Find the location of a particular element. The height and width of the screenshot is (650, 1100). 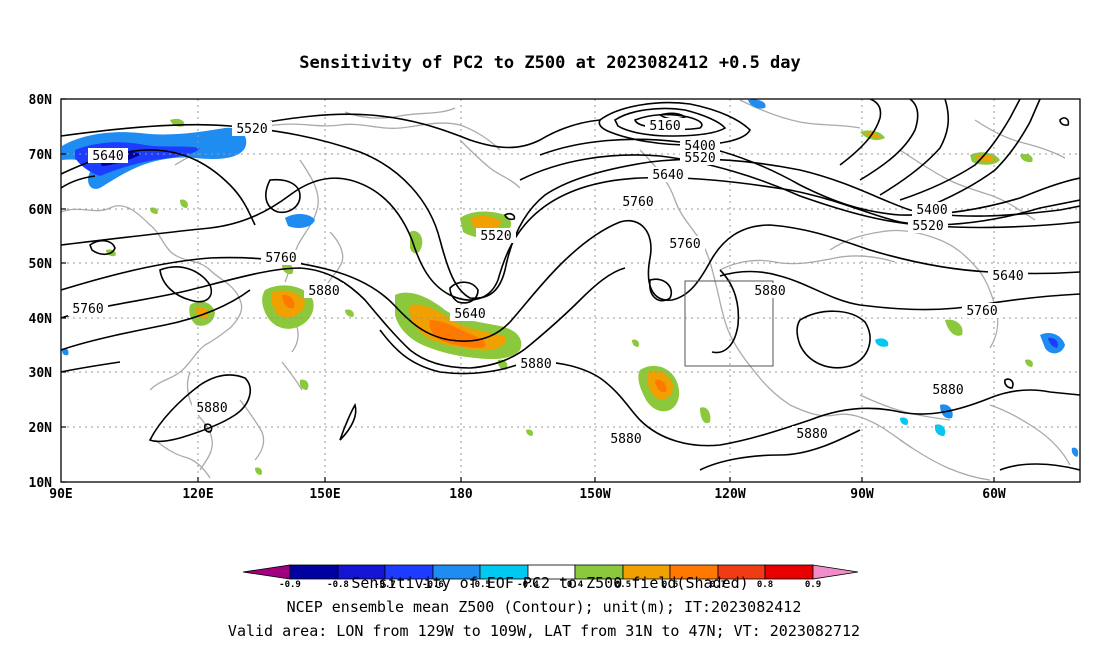

lon-label: 150E is located at coordinates (324, 494).